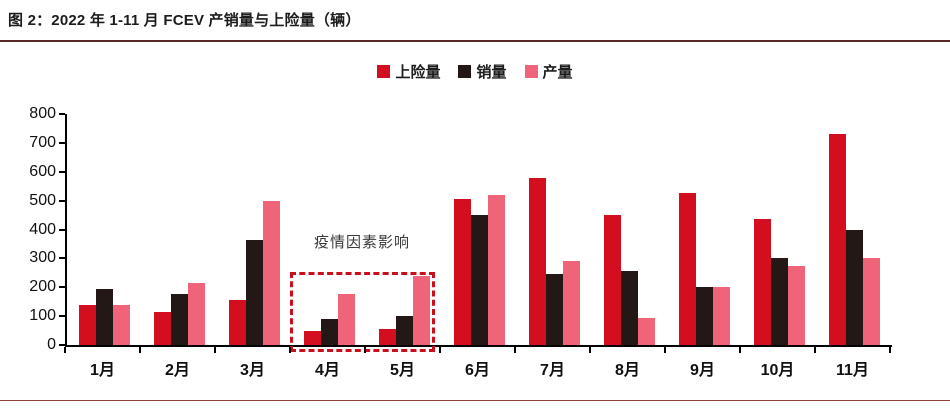 The image size is (950, 411). I want to click on bar-上险量-6月, so click(462, 272).